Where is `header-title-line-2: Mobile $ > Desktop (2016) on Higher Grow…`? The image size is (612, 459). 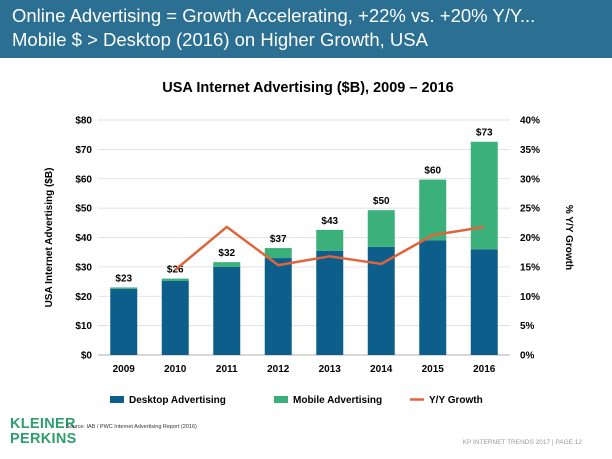
header-title-line-2: Mobile $ > Desktop (2016) on Higher Grow… is located at coordinates (220, 39).